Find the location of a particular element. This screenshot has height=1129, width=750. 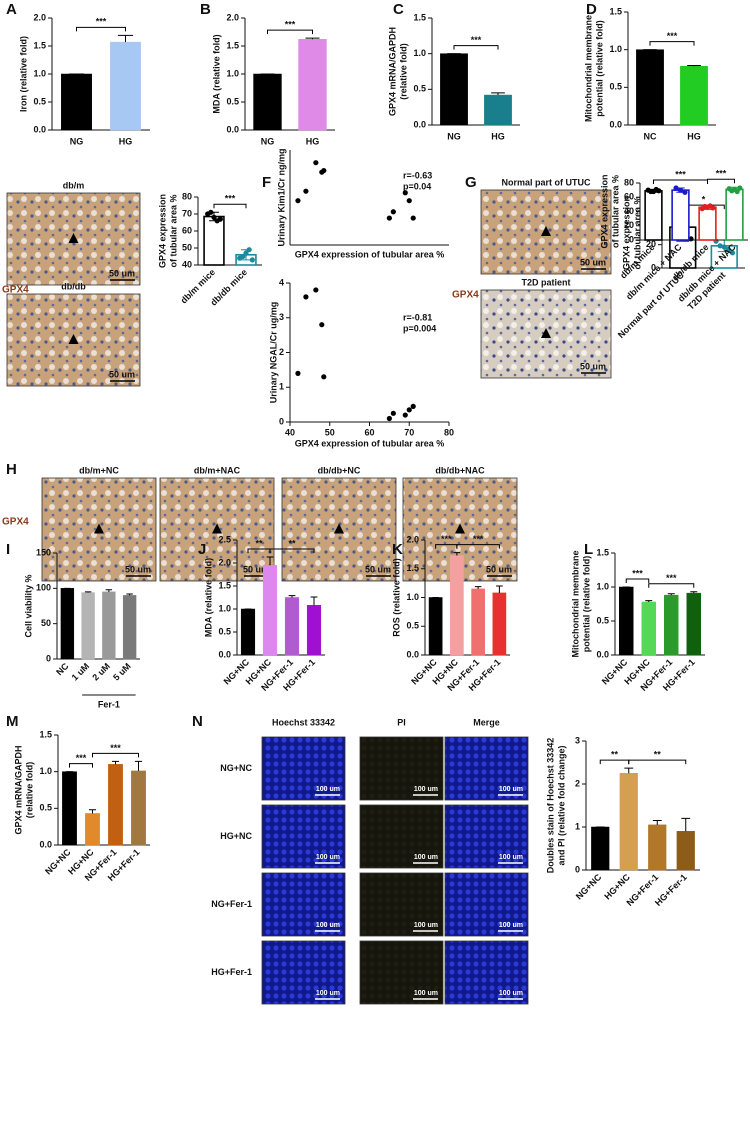

y-axis-label: Iron (relative fold) is located at coordinates (23, 74).